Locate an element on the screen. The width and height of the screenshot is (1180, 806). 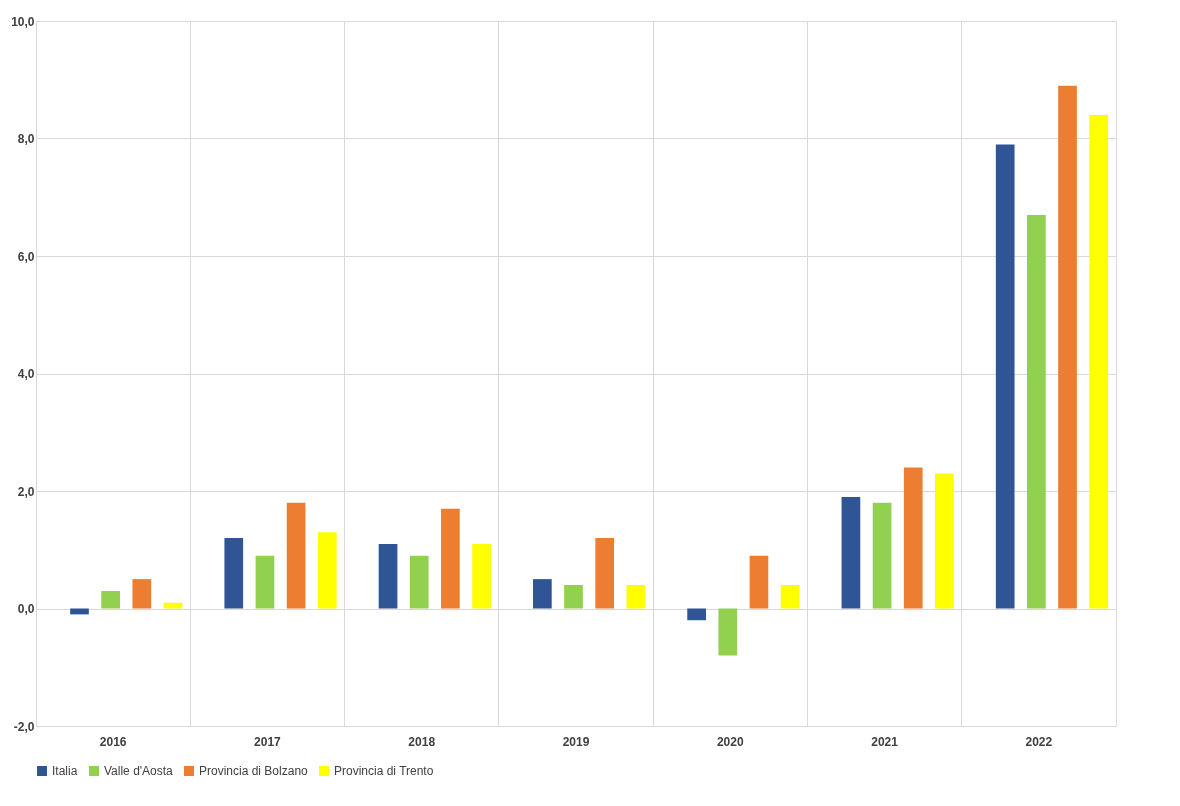
y-tick-label: 8,0 is located at coordinates (26, 139).